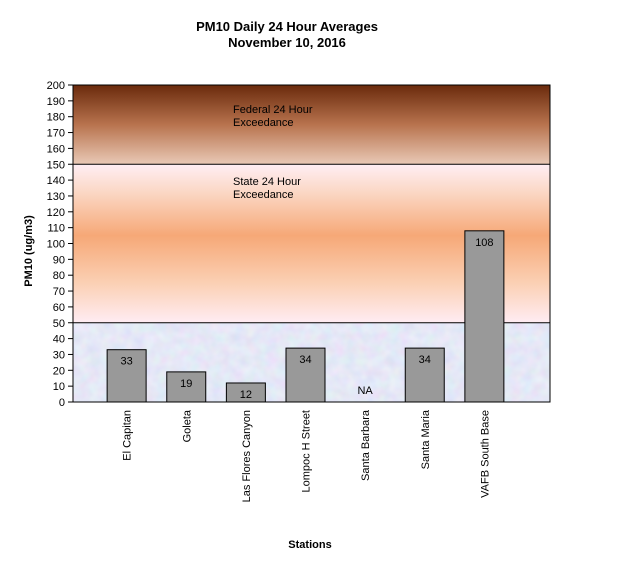 This screenshot has height=586, width=633. Describe the element at coordinates (62, 403) in the screenshot. I see `y-tick-label: 0` at that location.